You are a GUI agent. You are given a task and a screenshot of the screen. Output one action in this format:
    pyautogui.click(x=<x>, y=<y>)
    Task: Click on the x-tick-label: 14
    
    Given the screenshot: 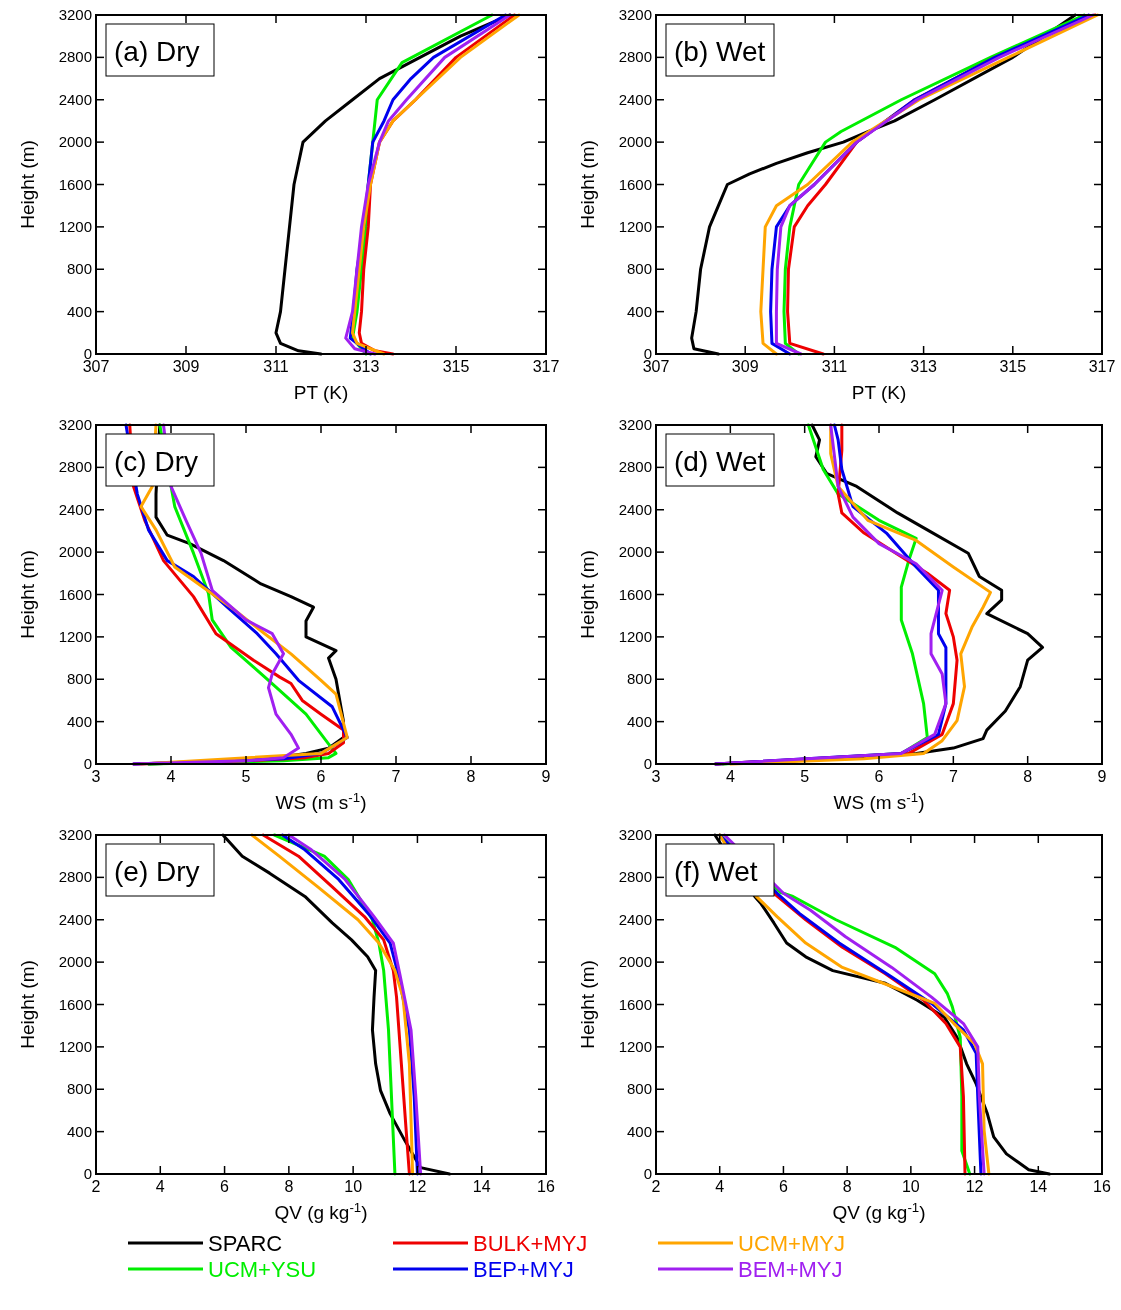 What is the action you would take?
    pyautogui.click(x=1038, y=1186)
    